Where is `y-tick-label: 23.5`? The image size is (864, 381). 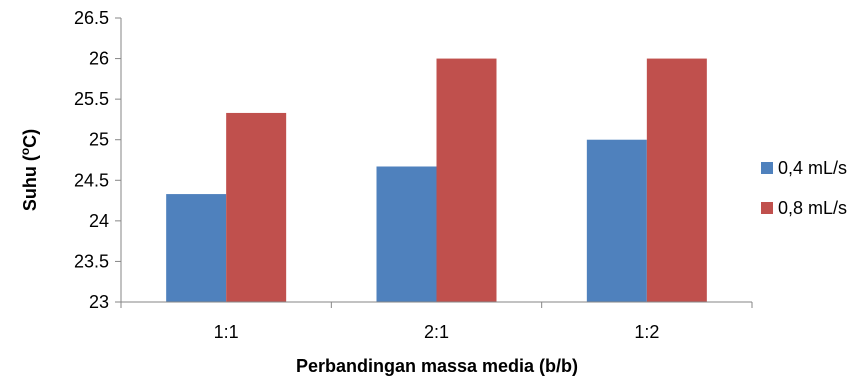
y-tick-label: 23.5 is located at coordinates (91, 261).